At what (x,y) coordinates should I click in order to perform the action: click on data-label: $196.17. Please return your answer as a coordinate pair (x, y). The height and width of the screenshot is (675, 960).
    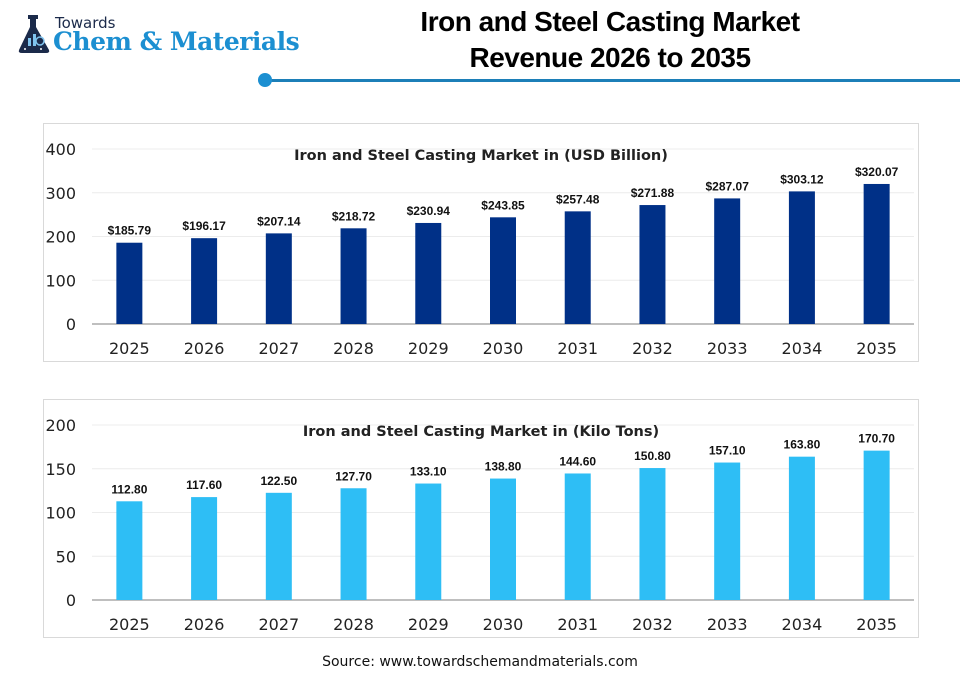
    Looking at the image, I should click on (204, 226).